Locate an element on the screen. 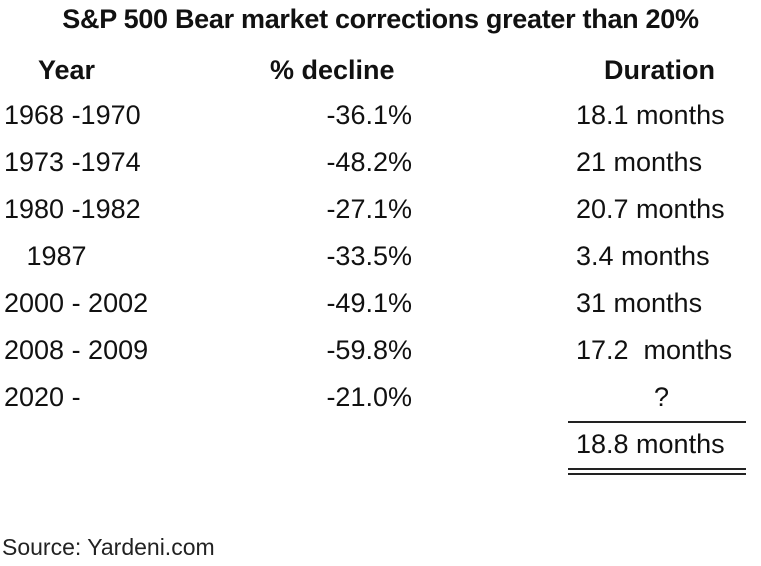 This screenshot has height=566, width=761. decline-cell: -21.0% is located at coordinates (369, 397).